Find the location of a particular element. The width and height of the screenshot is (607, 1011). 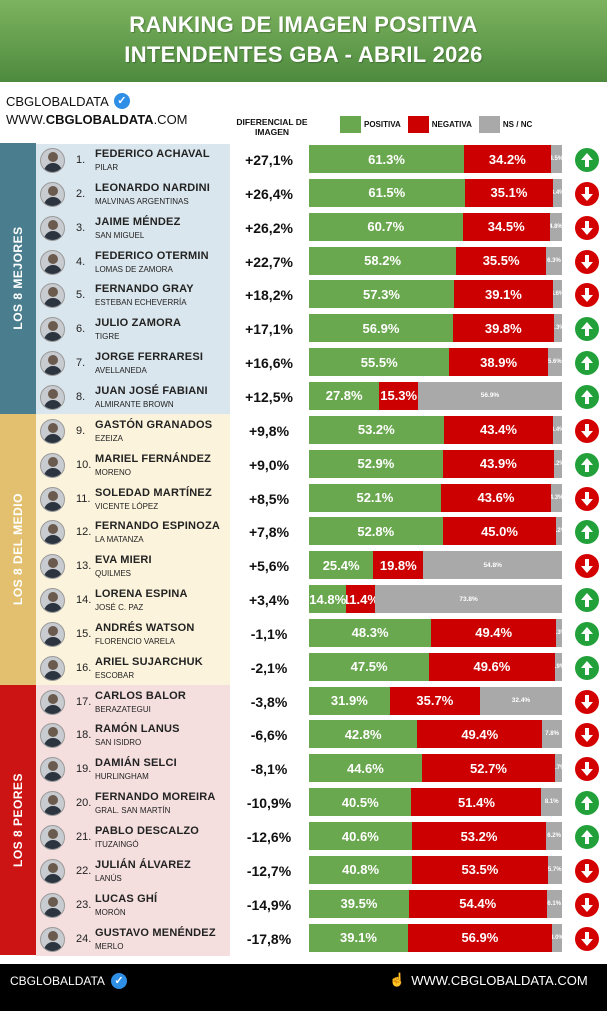

stacked-bar: 57.3% 39.1% 3.6% is located at coordinates (435, 294).